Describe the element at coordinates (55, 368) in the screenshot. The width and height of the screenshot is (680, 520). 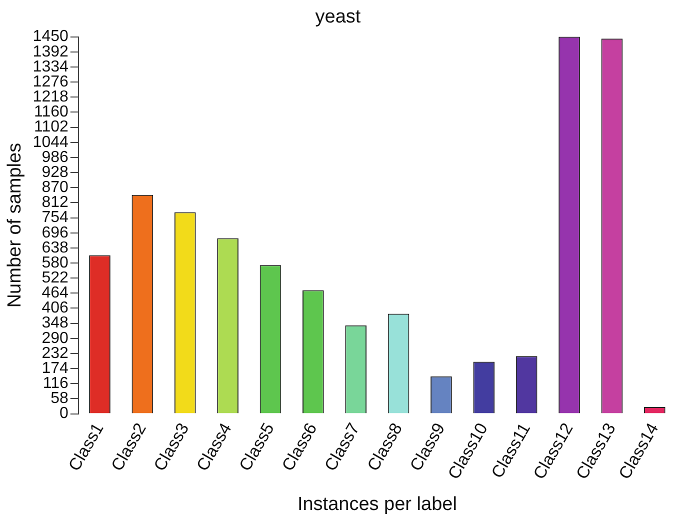
I see `y-tick-label: 174` at that location.